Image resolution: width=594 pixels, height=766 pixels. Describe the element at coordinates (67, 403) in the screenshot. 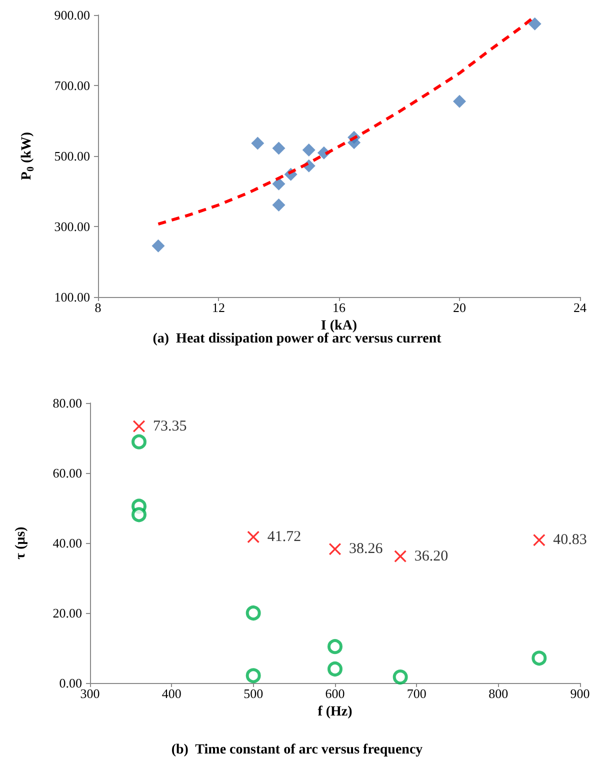

I see `y-tick-label: 80.00` at that location.